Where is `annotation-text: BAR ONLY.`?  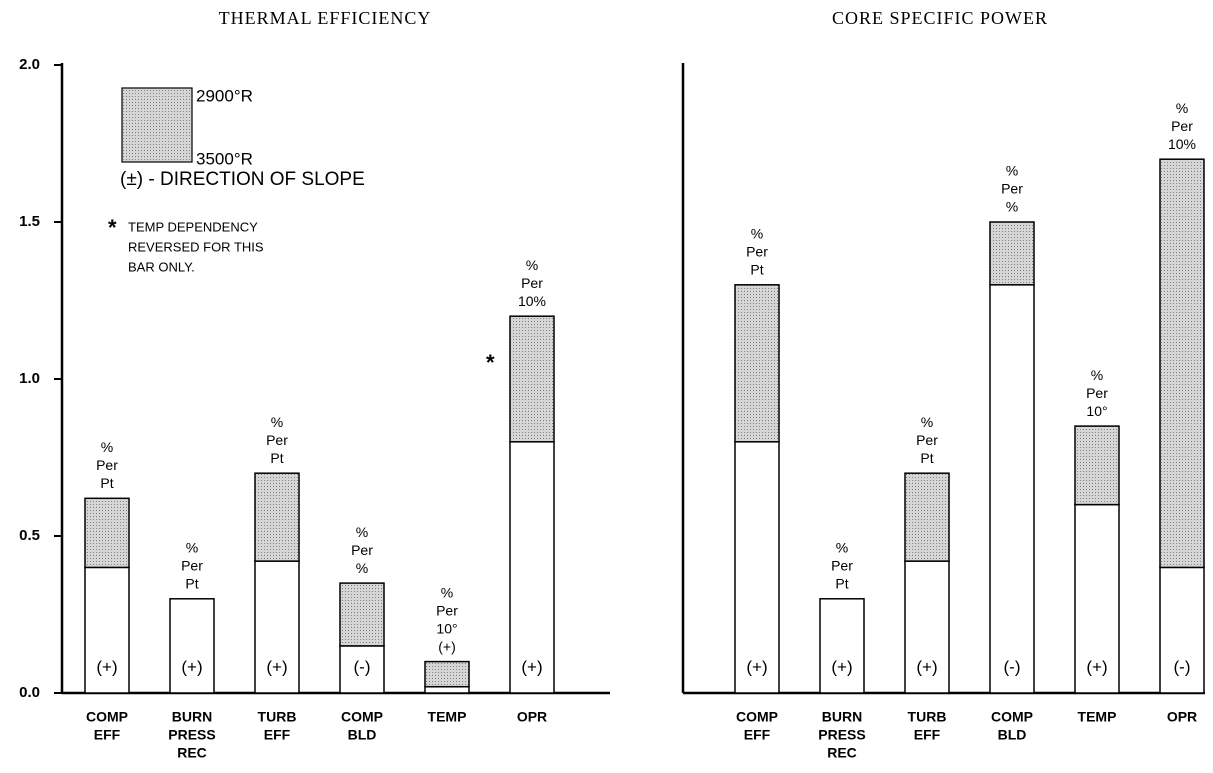 annotation-text: BAR ONLY. is located at coordinates (161, 266).